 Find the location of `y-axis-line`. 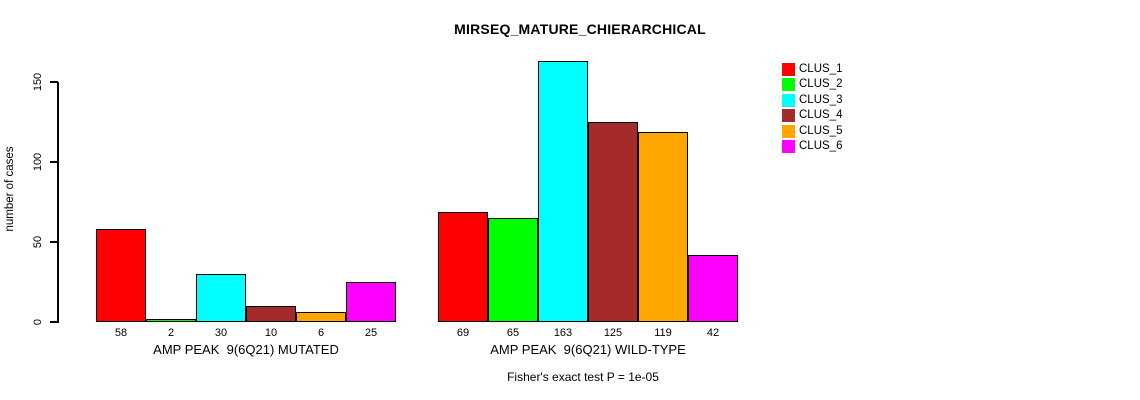

y-axis-line is located at coordinates (58, 202).